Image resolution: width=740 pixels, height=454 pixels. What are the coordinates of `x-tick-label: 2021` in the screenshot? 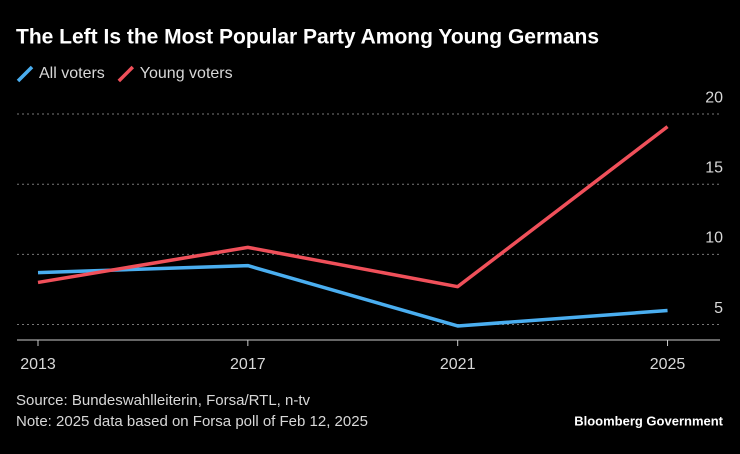 It's located at (458, 364).